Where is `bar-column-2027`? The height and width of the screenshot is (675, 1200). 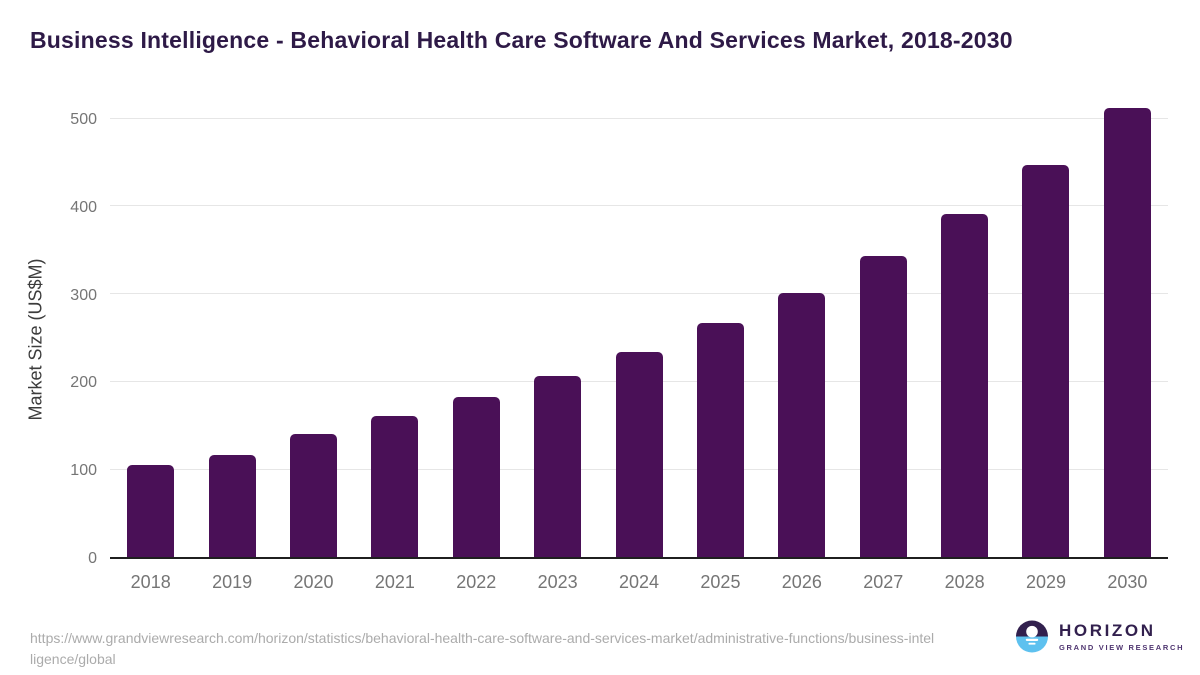 bar-column-2027 is located at coordinates (883, 338).